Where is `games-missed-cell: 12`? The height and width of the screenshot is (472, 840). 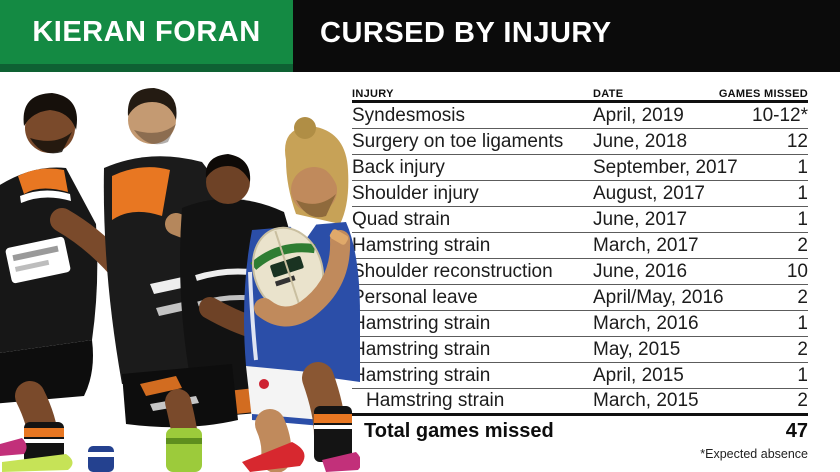
games-missed-cell: 12 is located at coordinates (797, 141).